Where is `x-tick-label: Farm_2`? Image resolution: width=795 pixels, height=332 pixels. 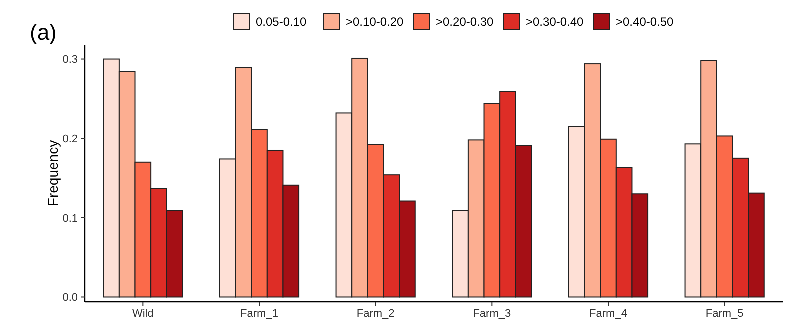
x-tick-label: Farm_2 is located at coordinates (375, 314).